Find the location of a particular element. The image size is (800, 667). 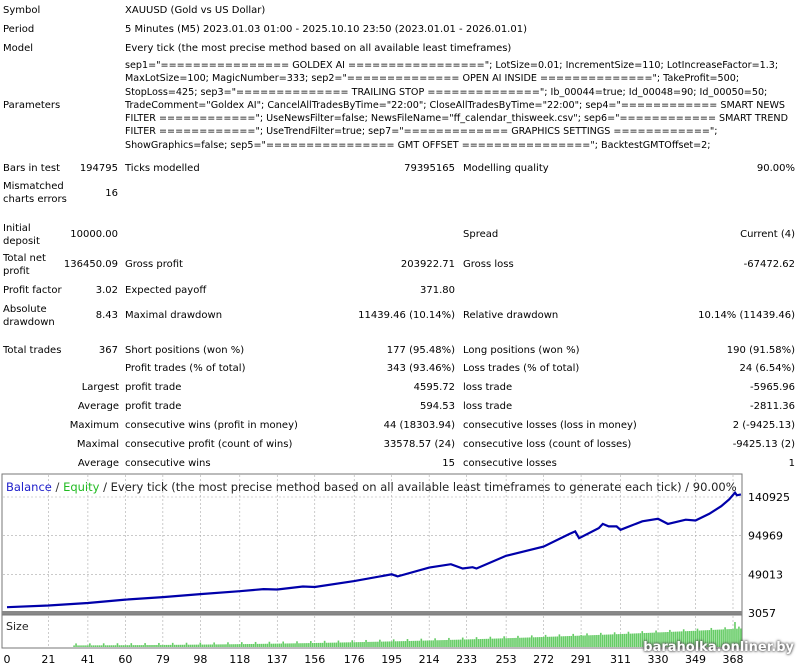

deposit-value: 10000.00 is located at coordinates (94, 234).